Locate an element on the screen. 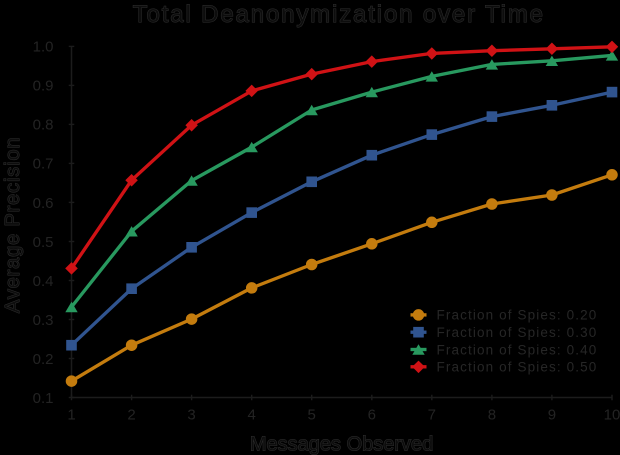 This screenshot has width=620, height=455. svg-text: 0.8 is located at coordinates (43, 125).